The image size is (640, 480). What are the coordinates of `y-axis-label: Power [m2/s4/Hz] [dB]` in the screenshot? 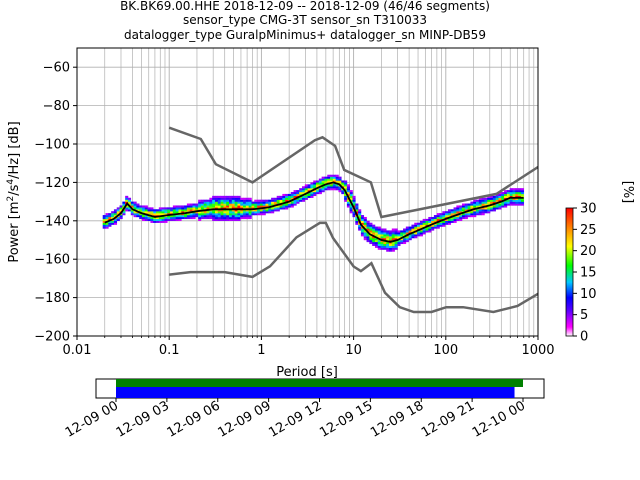 It's located at (14, 191).